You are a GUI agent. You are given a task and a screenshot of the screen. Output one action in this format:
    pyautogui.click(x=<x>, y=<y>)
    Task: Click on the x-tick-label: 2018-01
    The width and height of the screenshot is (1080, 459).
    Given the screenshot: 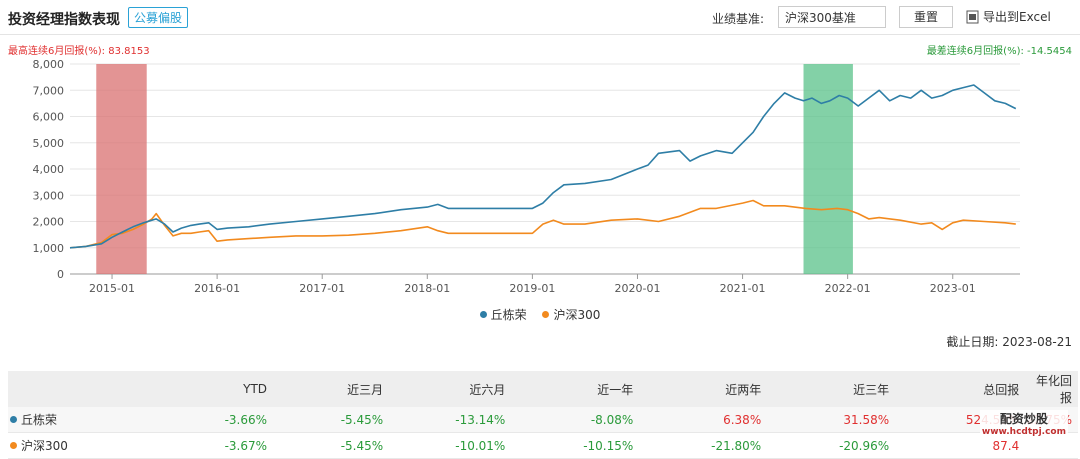 What is the action you would take?
    pyautogui.click(x=427, y=288)
    